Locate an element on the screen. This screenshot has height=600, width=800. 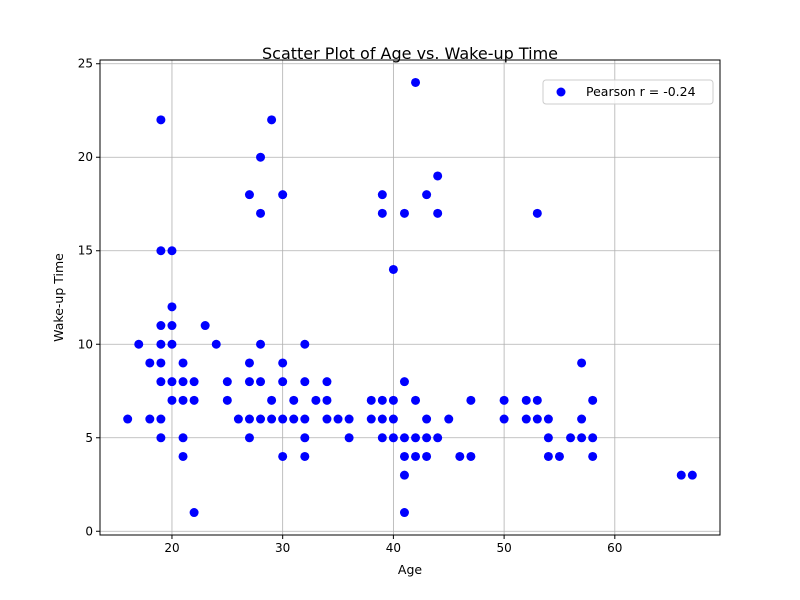
y-tick-label: 25 is located at coordinates (85, 64).